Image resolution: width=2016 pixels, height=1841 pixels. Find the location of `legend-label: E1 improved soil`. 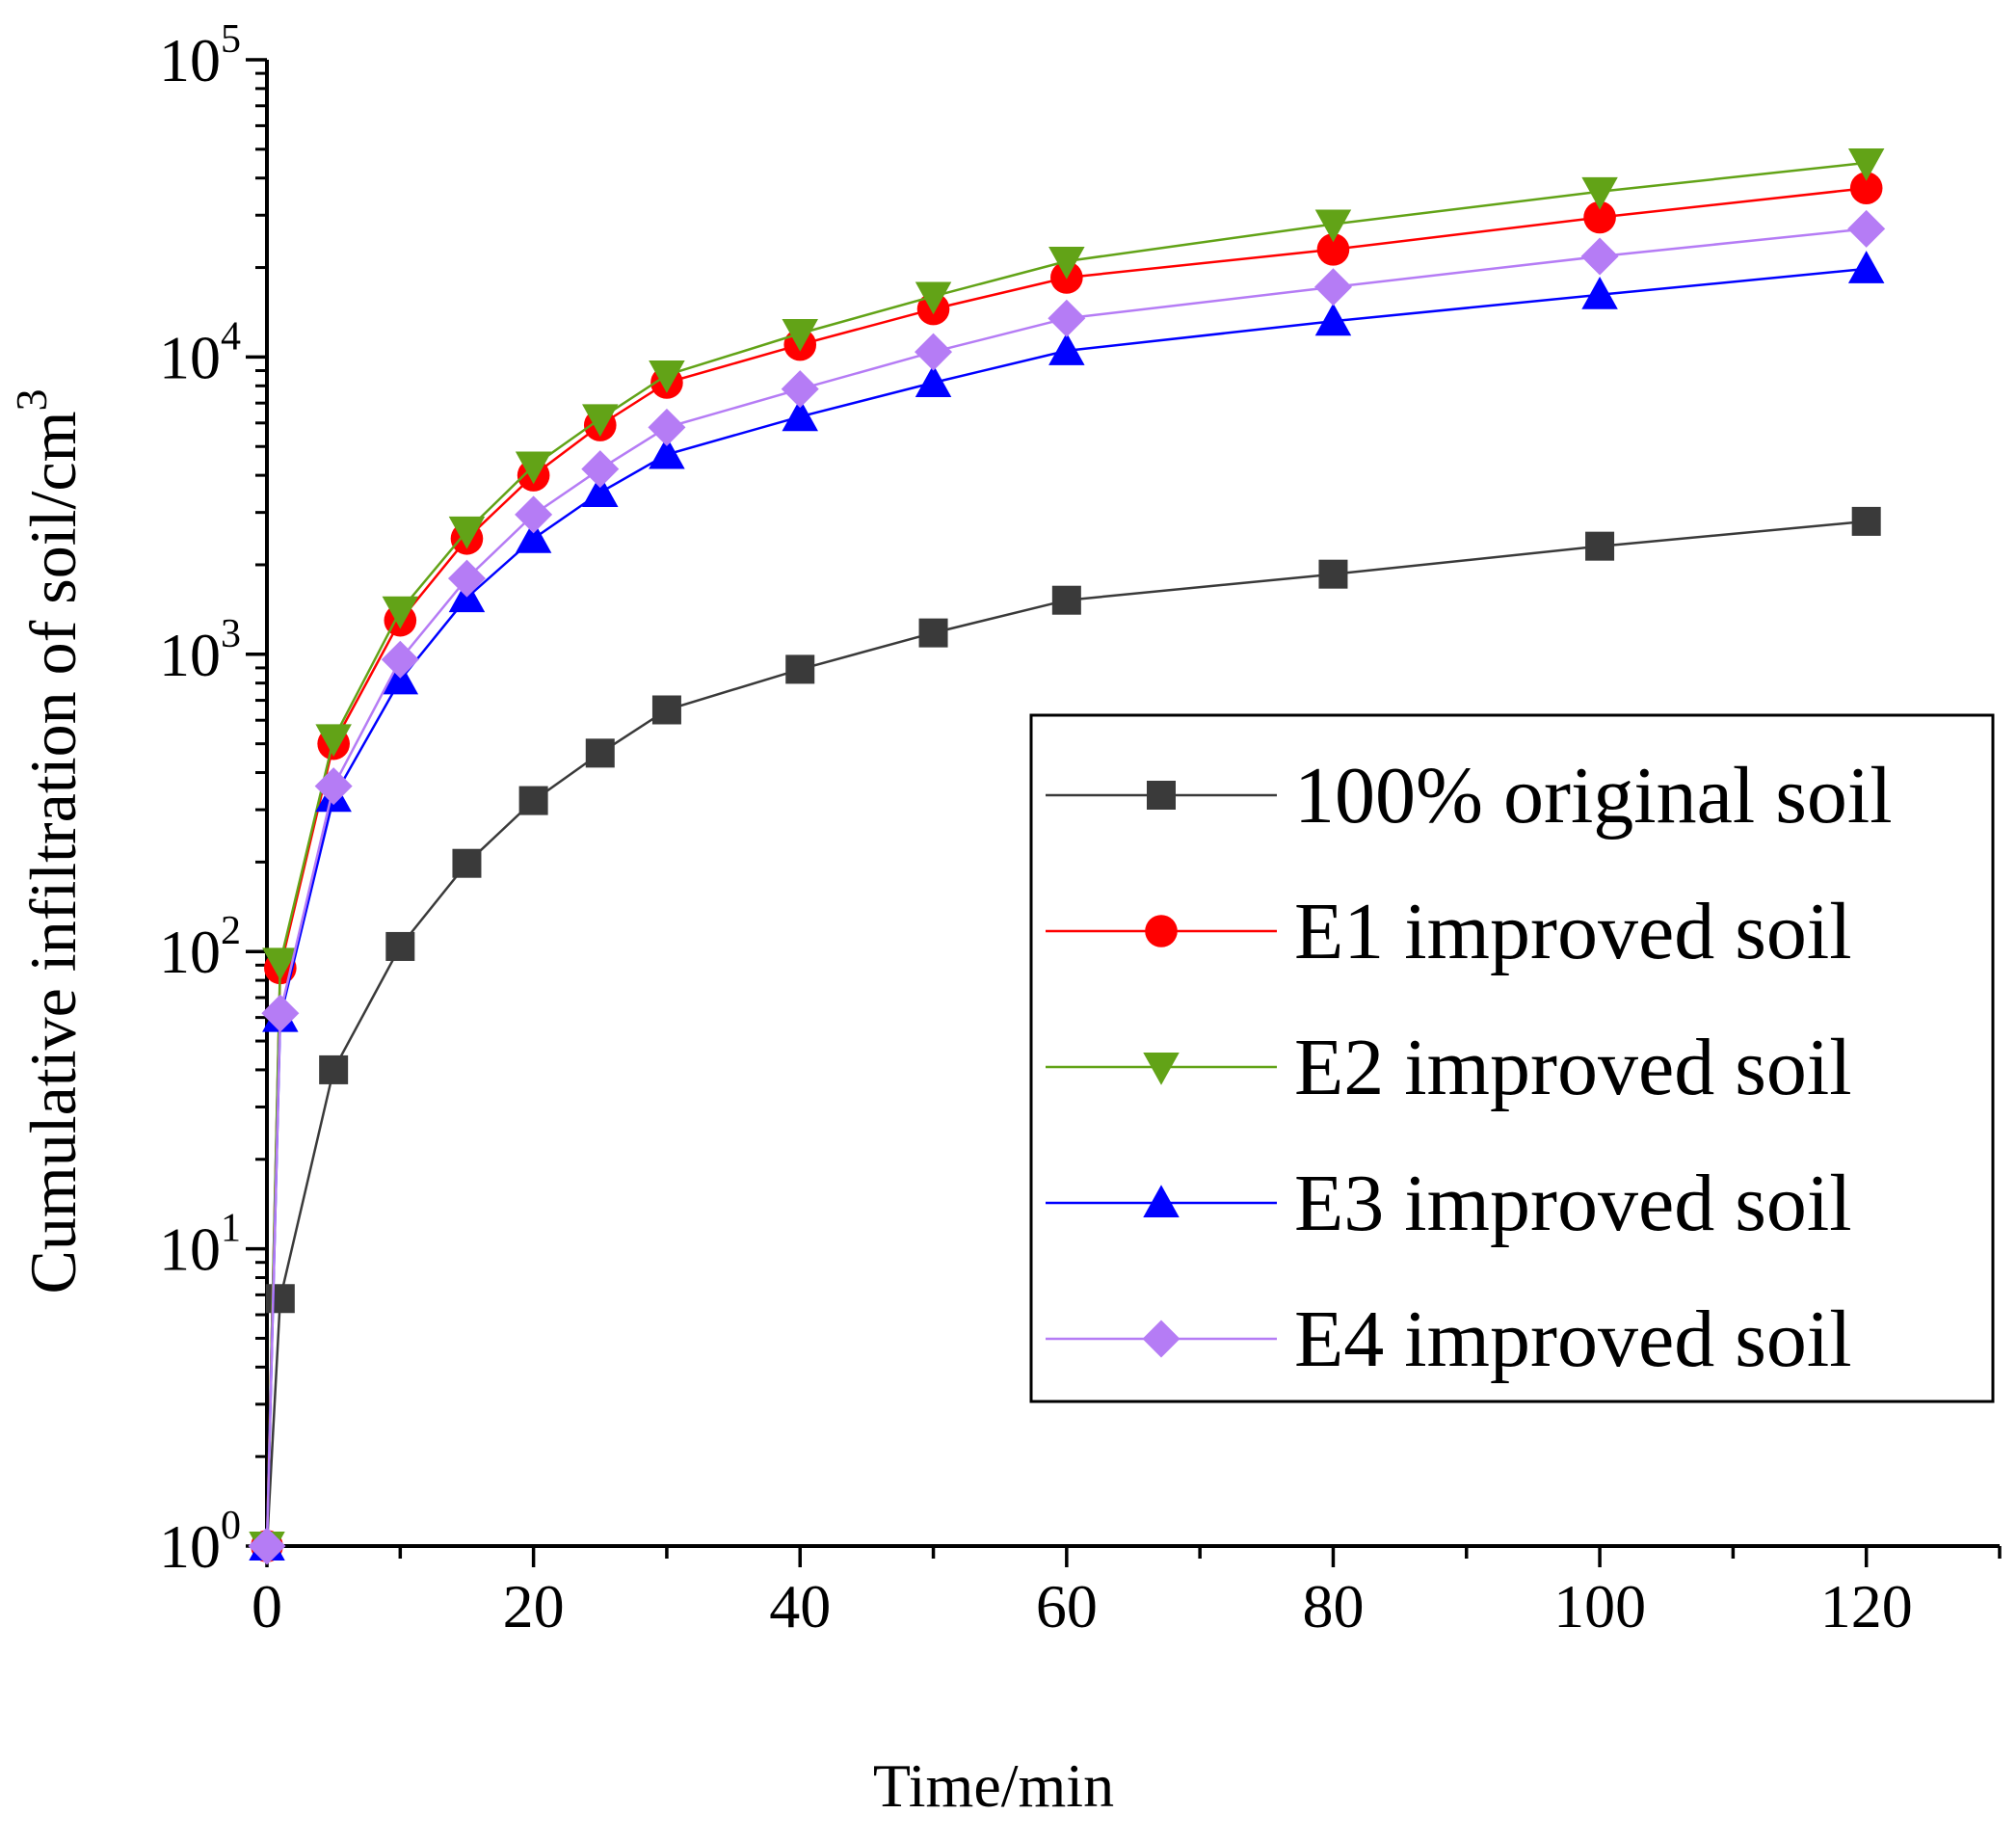

legend-label: E1 improved soil is located at coordinates (1573, 931).